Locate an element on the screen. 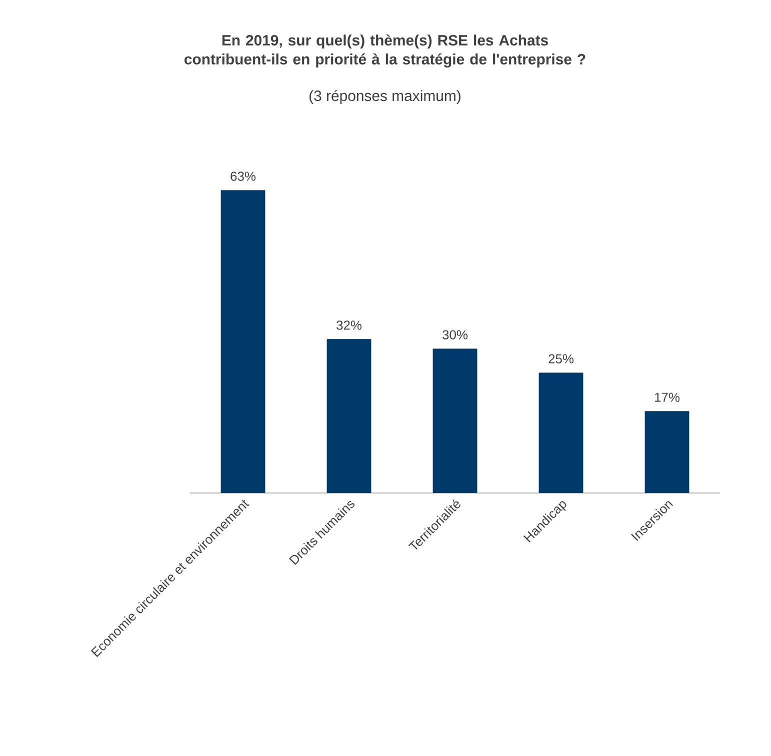 This screenshot has width=771, height=756. data-label: 25% is located at coordinates (561, 359).